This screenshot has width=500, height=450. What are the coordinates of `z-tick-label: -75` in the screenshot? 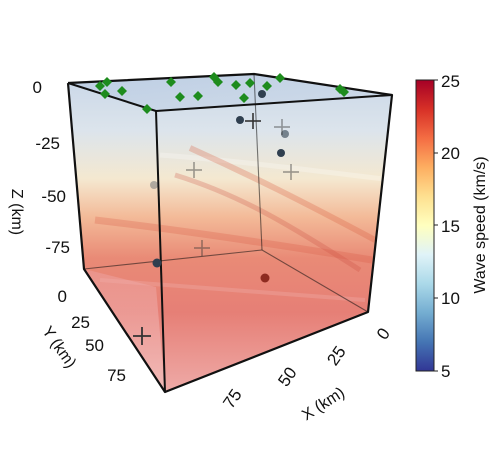 It's located at (57, 247).